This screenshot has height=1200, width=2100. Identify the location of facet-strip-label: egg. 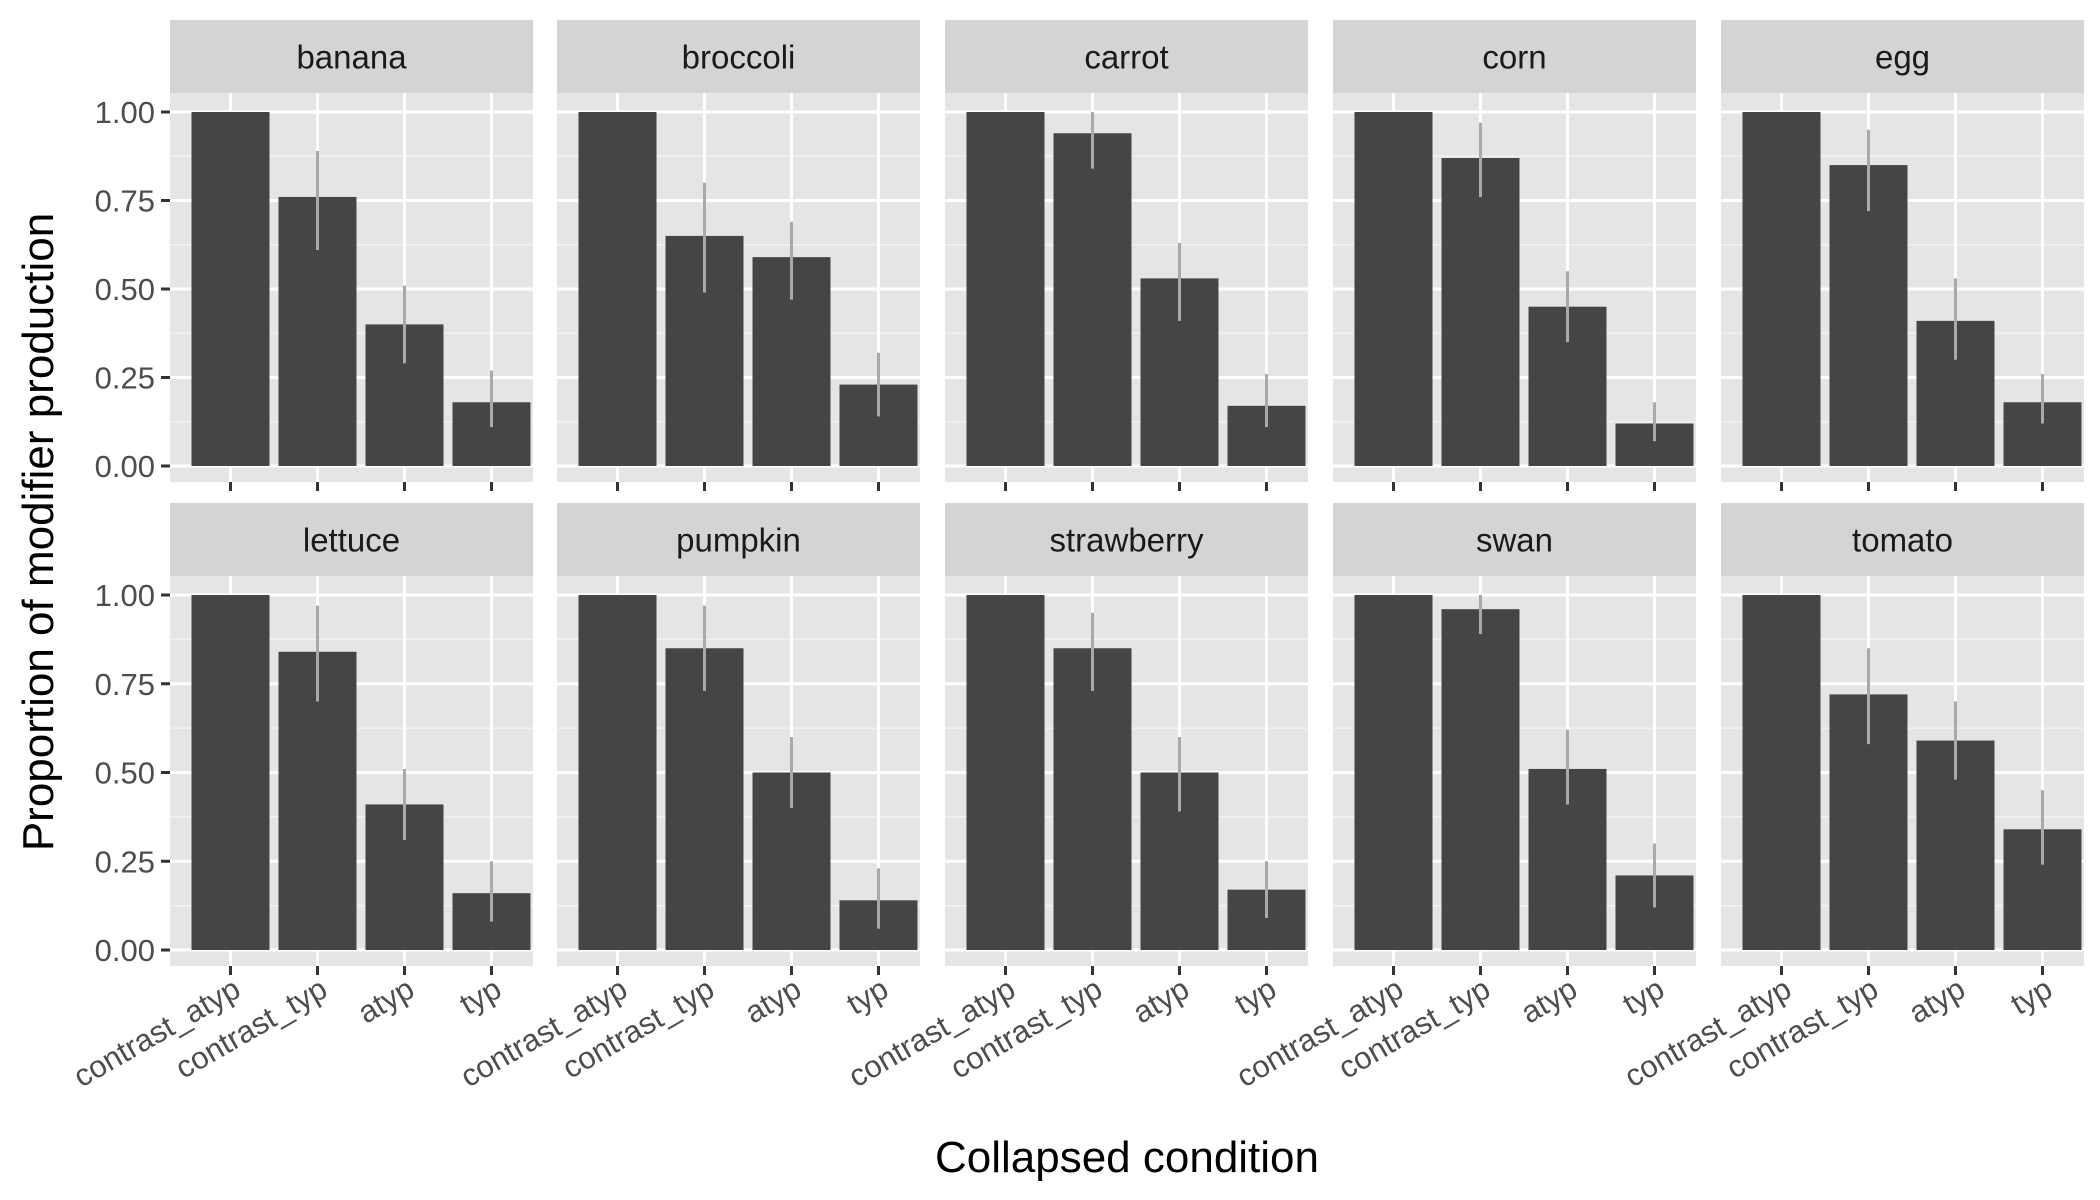
(1902, 57).